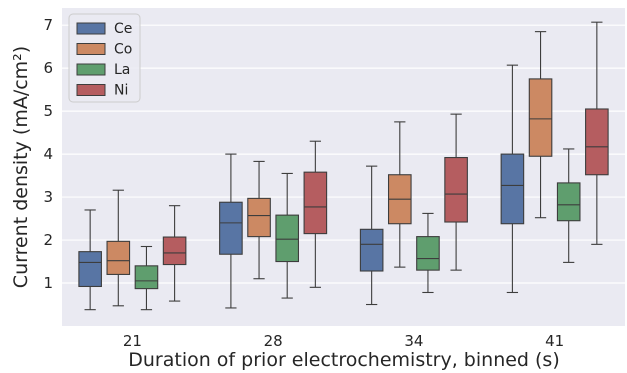  I want to click on y-tick-label: 3, so click(48, 197).